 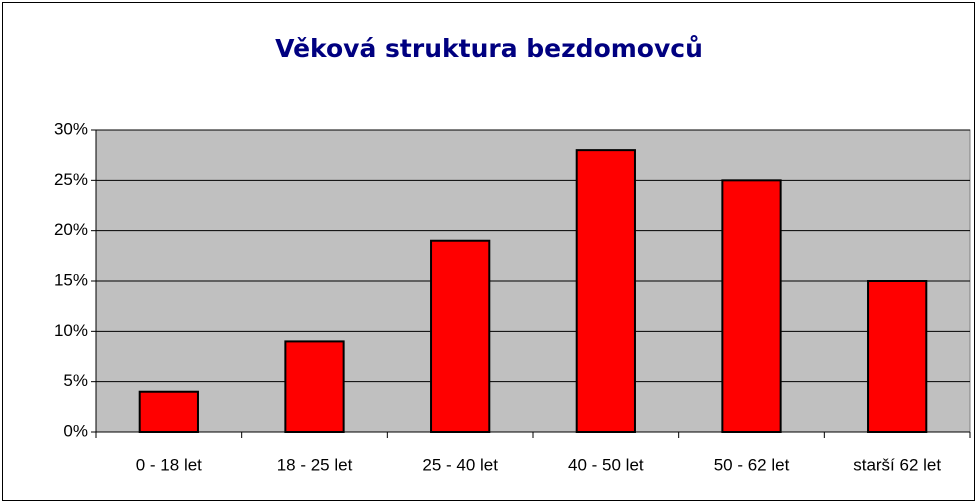 I want to click on y-tick-label: 0%, so click(x=75, y=430).